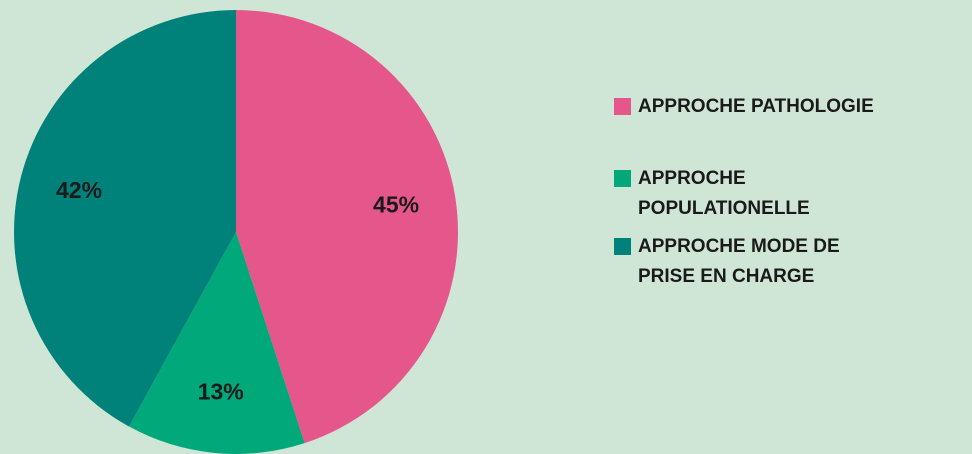 This screenshot has width=972, height=454. I want to click on data-label: 45%, so click(396, 205).